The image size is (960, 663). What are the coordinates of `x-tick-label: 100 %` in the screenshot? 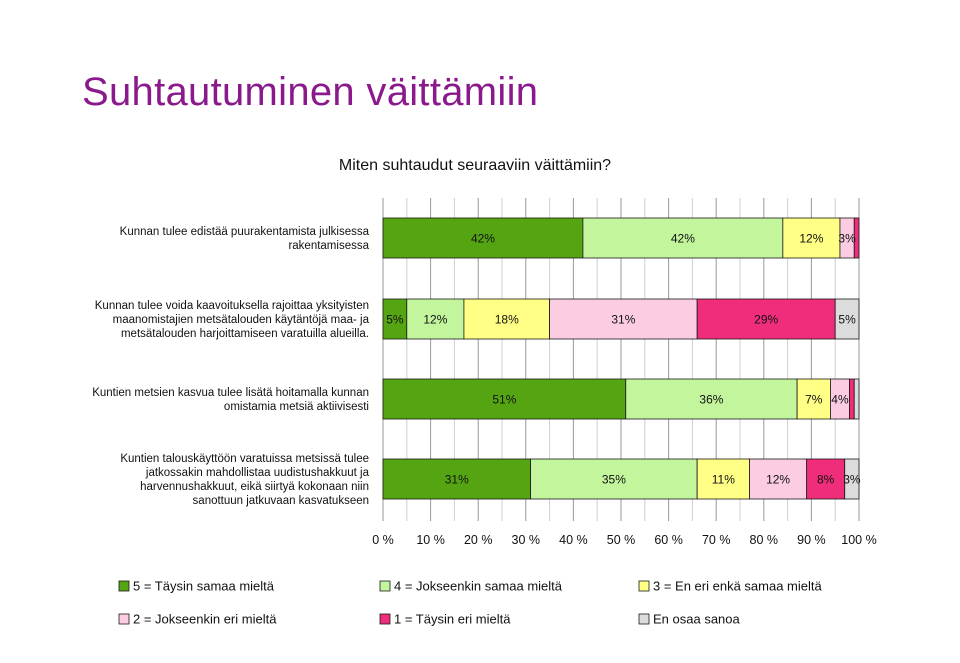 It's located at (858, 540).